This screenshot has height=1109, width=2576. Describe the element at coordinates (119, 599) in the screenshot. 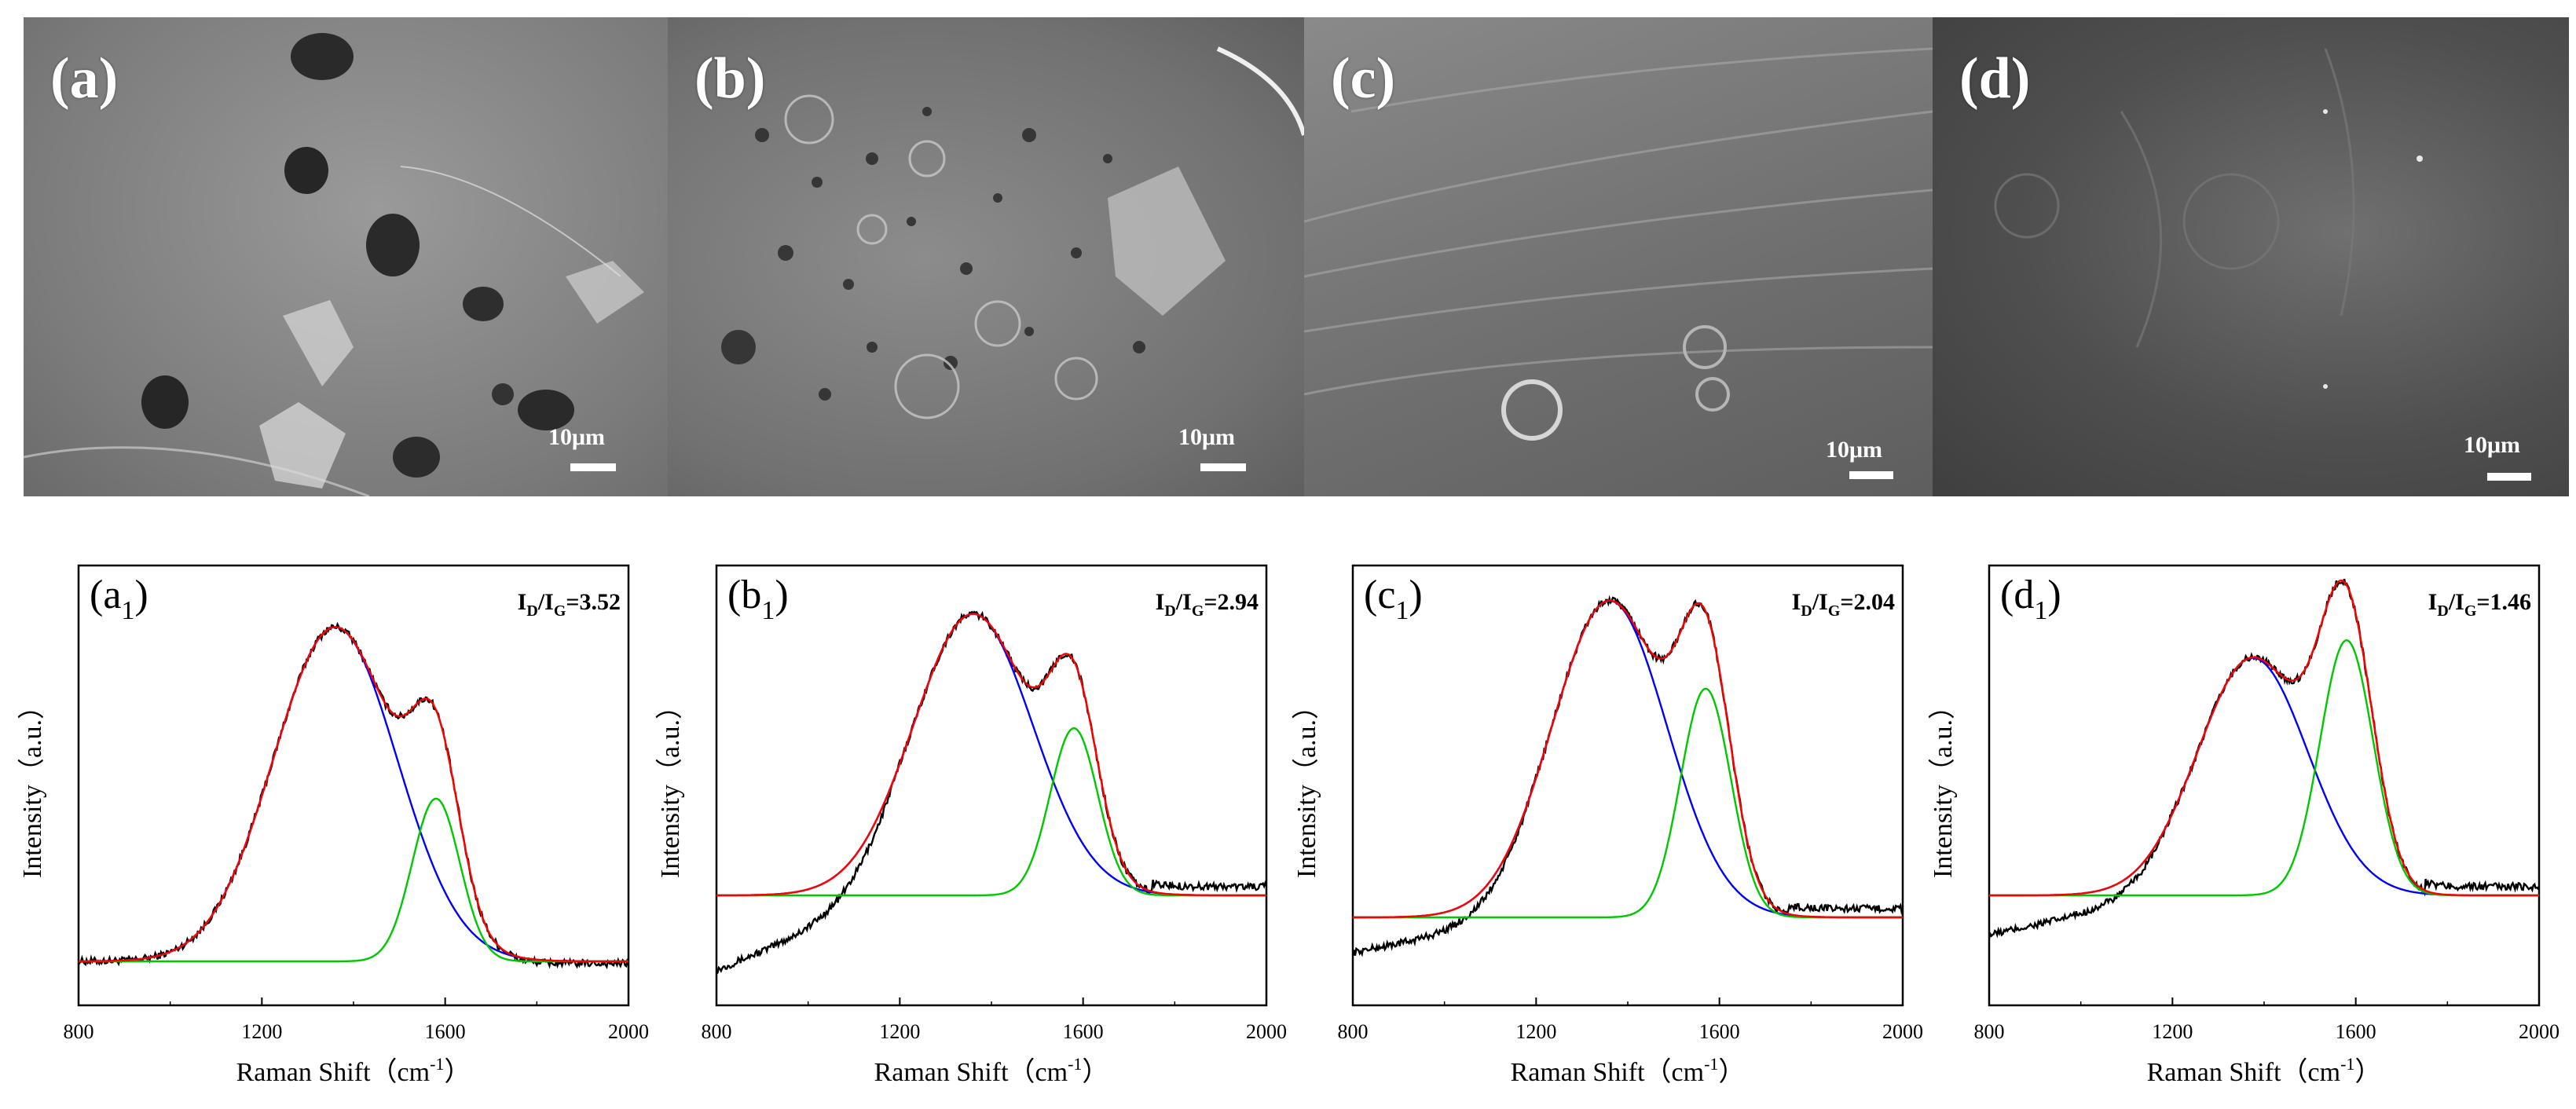

I see `chart-panel-label: (a1)` at that location.